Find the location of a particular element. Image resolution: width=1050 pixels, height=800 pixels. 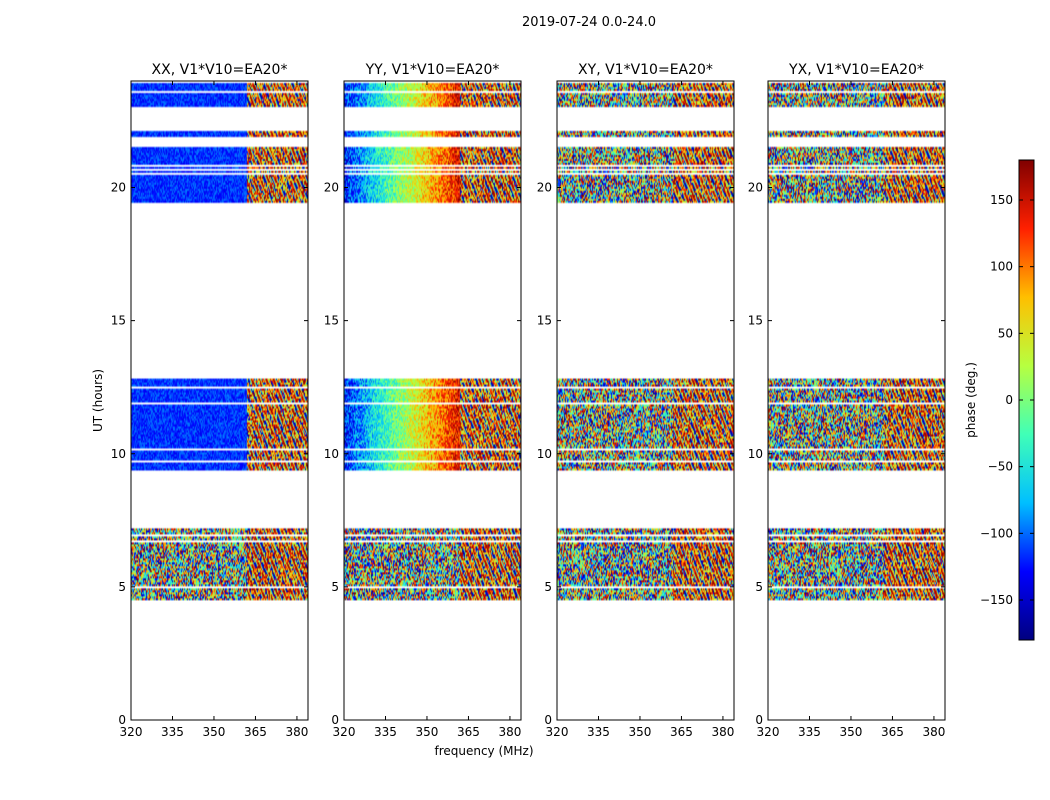

x-axis-label: frequency (MHz) is located at coordinates (483, 751).